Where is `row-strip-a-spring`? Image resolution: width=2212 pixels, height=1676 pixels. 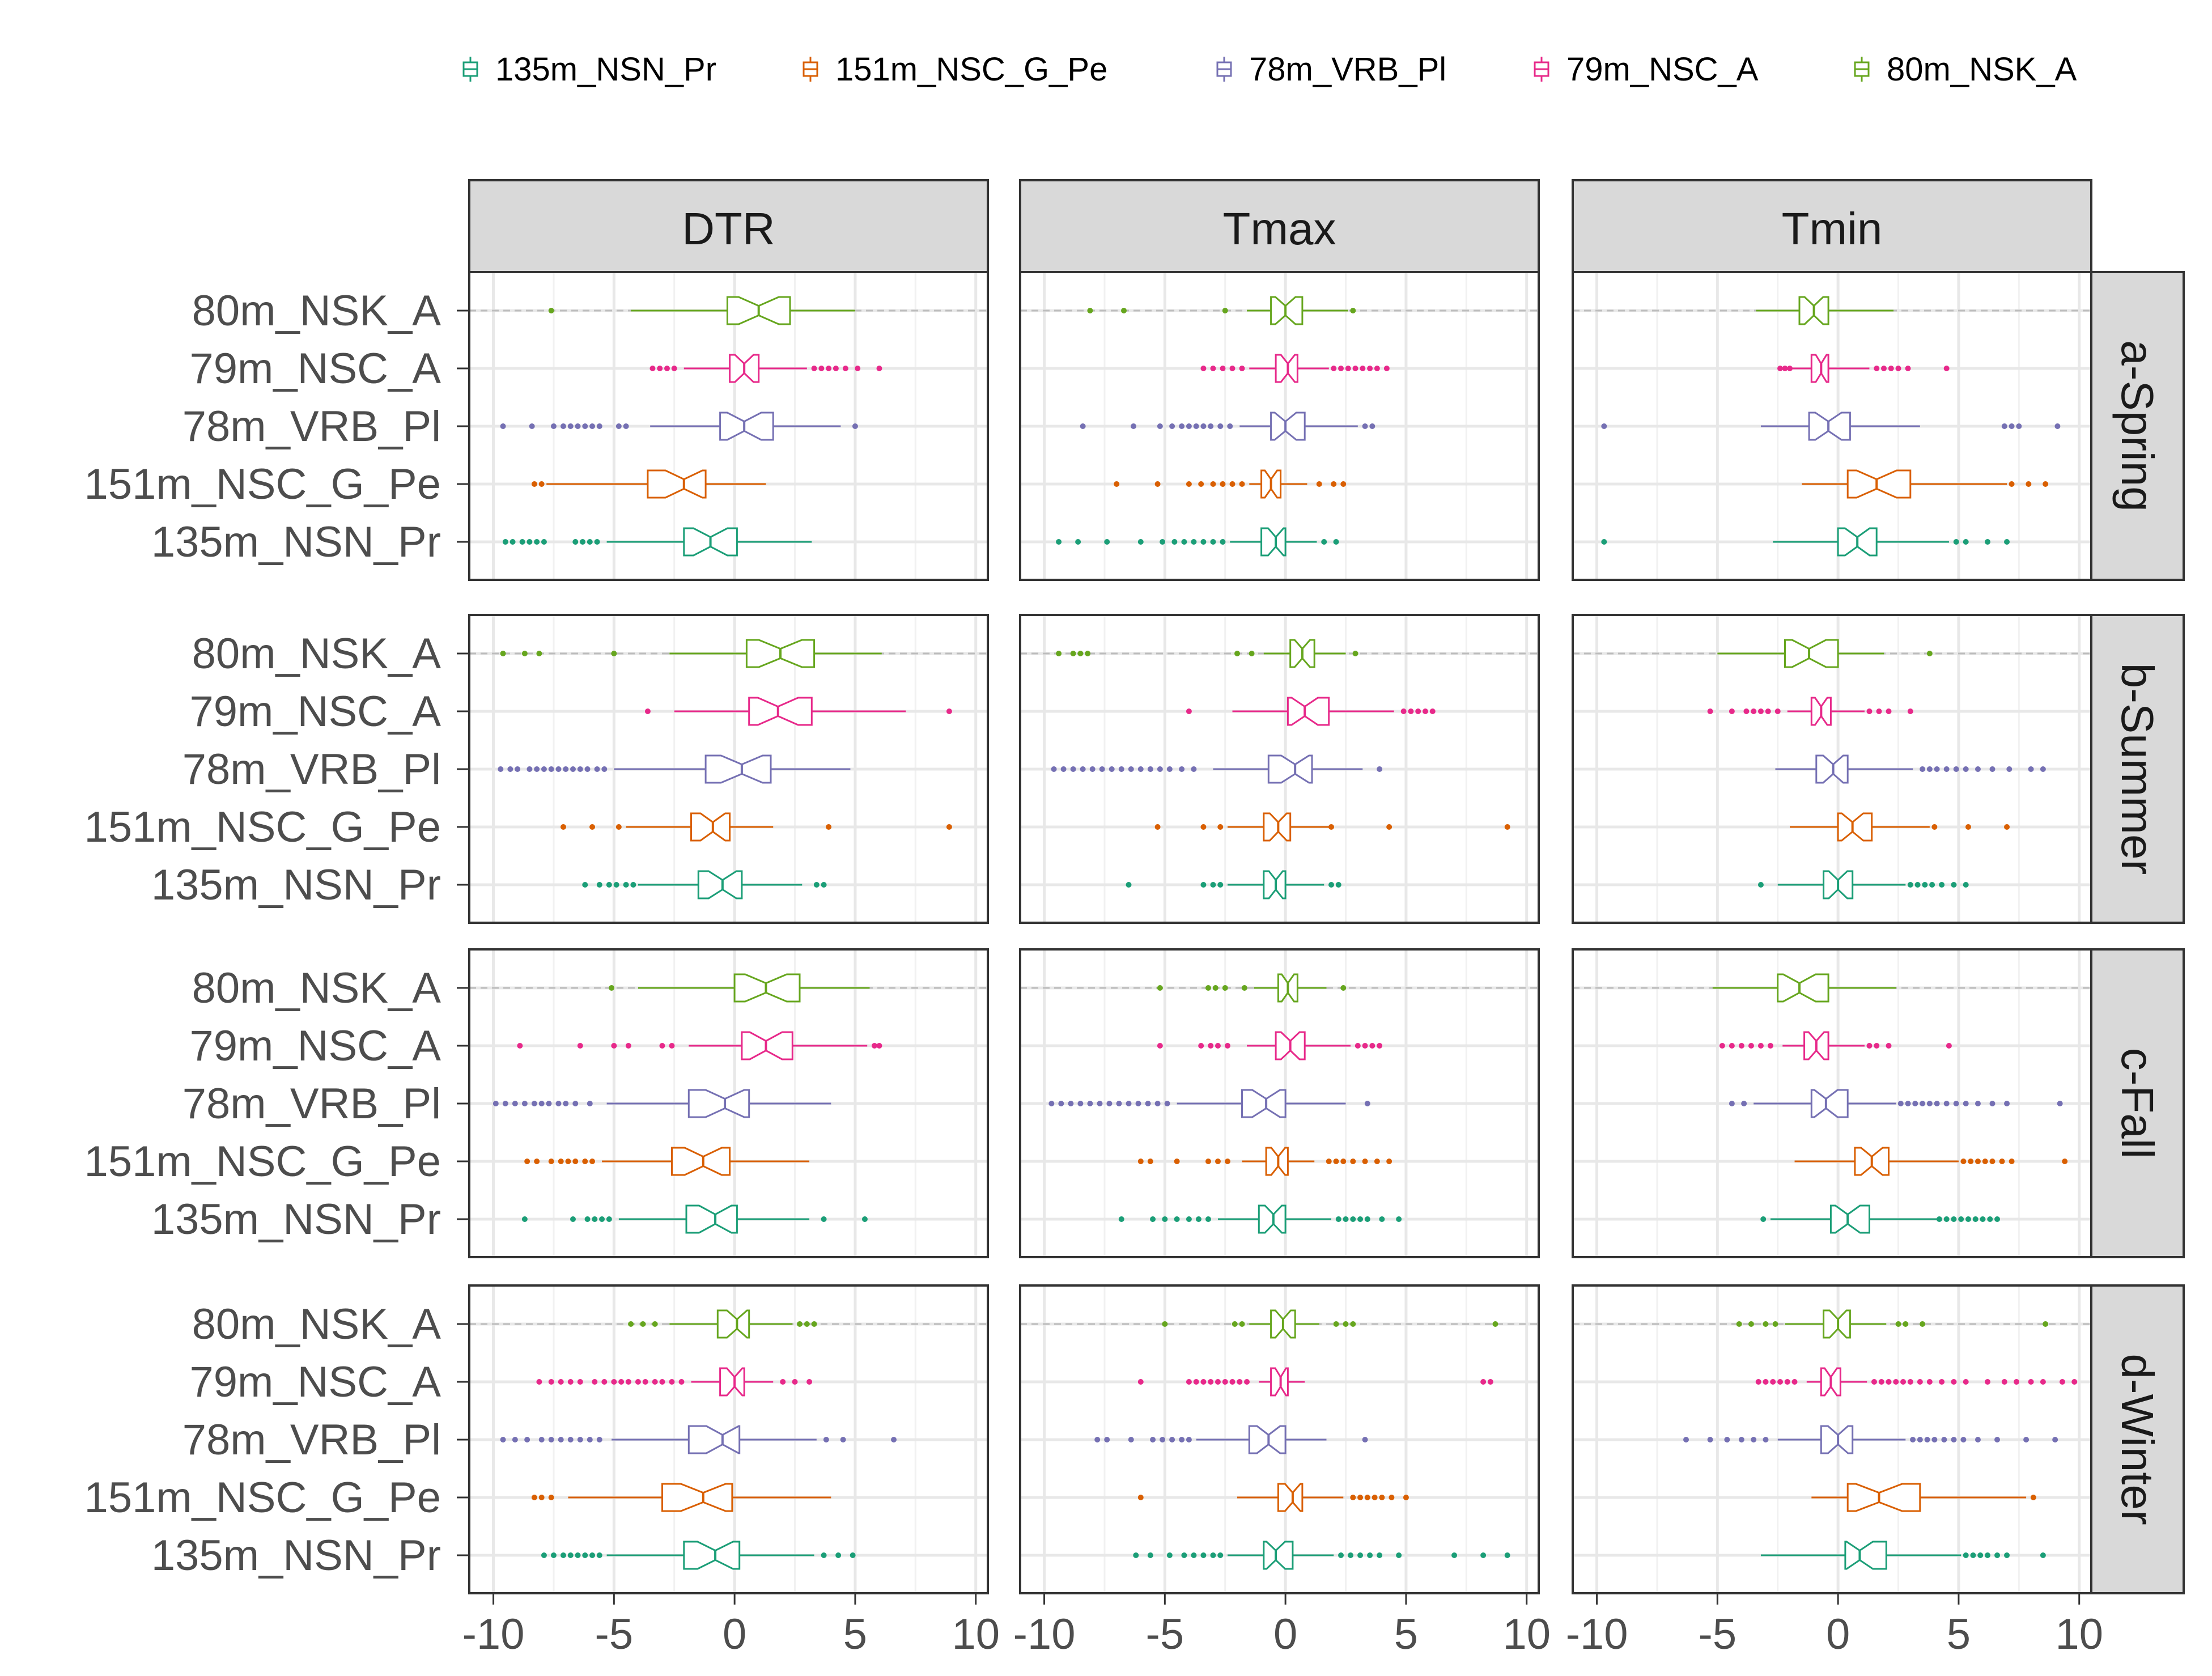
row-strip-a-spring is located at coordinates (2137, 426).